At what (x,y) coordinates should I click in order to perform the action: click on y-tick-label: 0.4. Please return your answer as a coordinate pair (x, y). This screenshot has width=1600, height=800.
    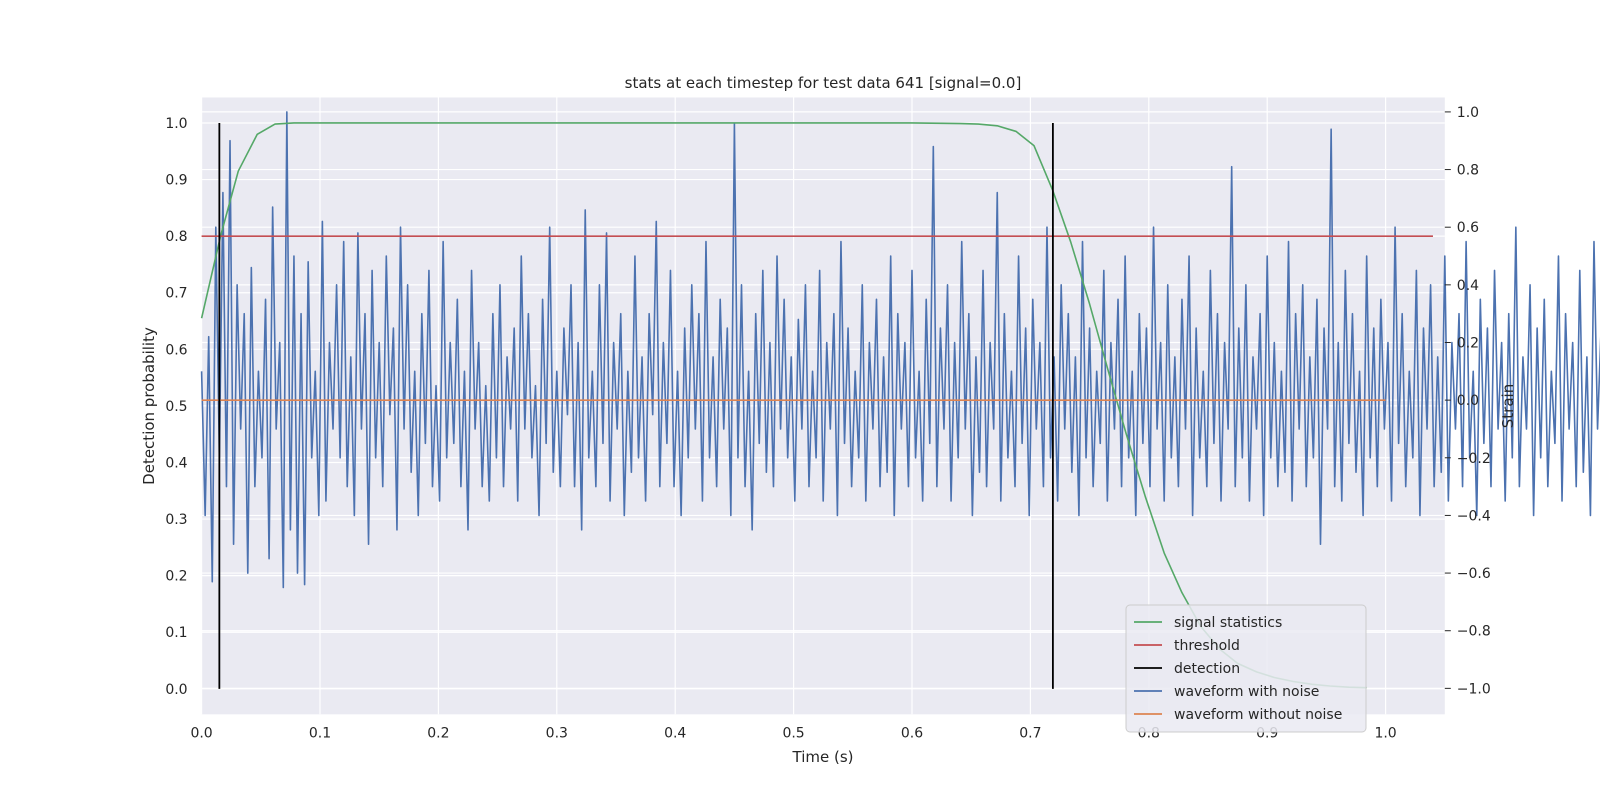
    Looking at the image, I should click on (176, 463).